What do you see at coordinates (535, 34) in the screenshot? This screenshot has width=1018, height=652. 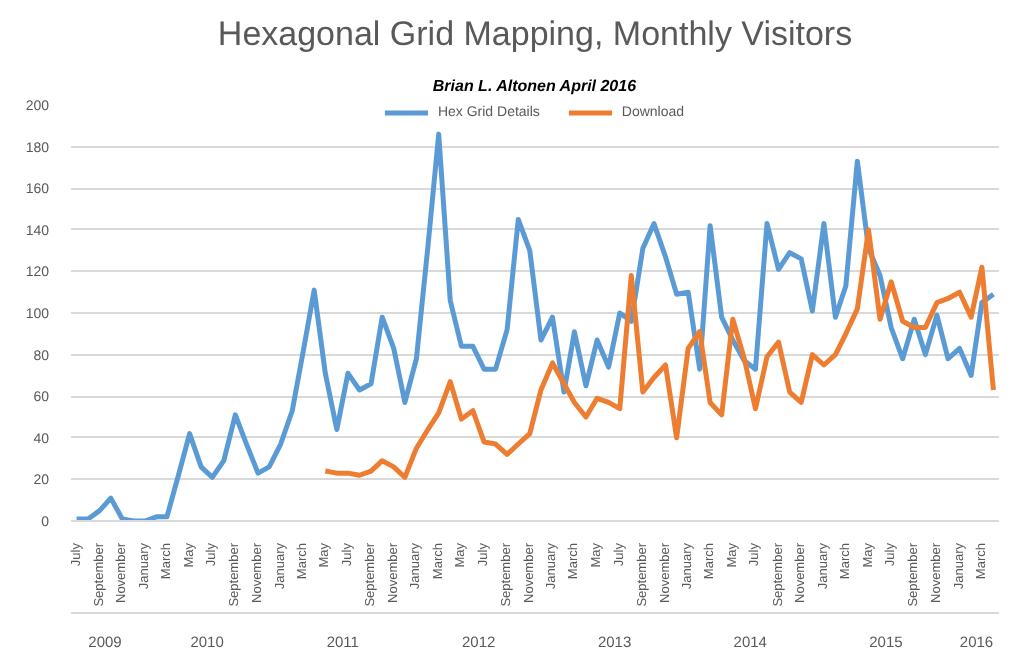 I see `chart-title: Hexagonal Grid Mapping, Monthly Visitors` at bounding box center [535, 34].